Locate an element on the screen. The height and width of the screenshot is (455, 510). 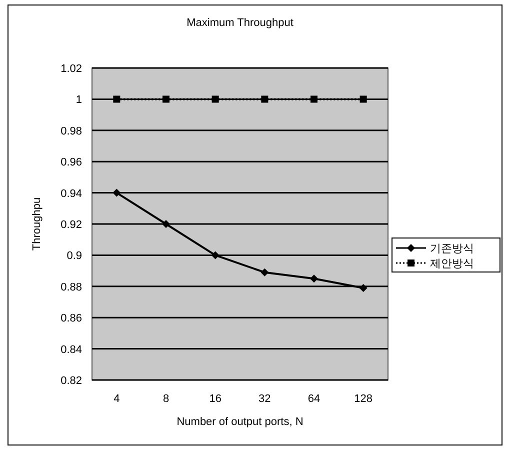
y-tick-label: 0.92 is located at coordinates (71, 225).